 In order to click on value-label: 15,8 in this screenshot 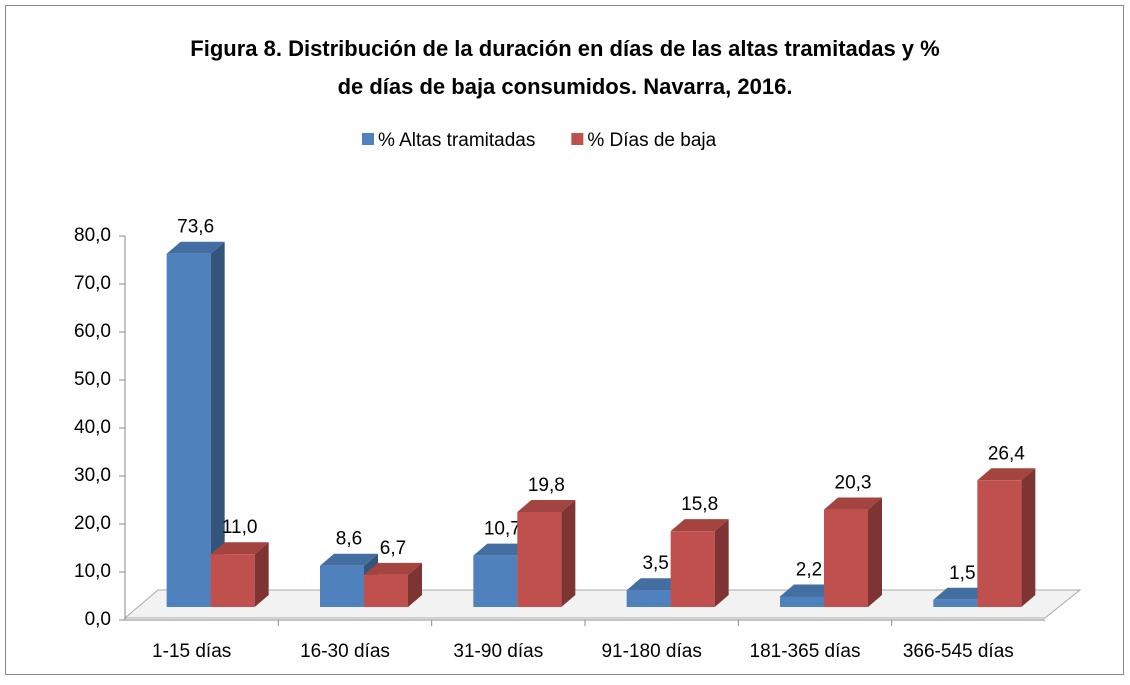, I will do `click(699, 504)`.